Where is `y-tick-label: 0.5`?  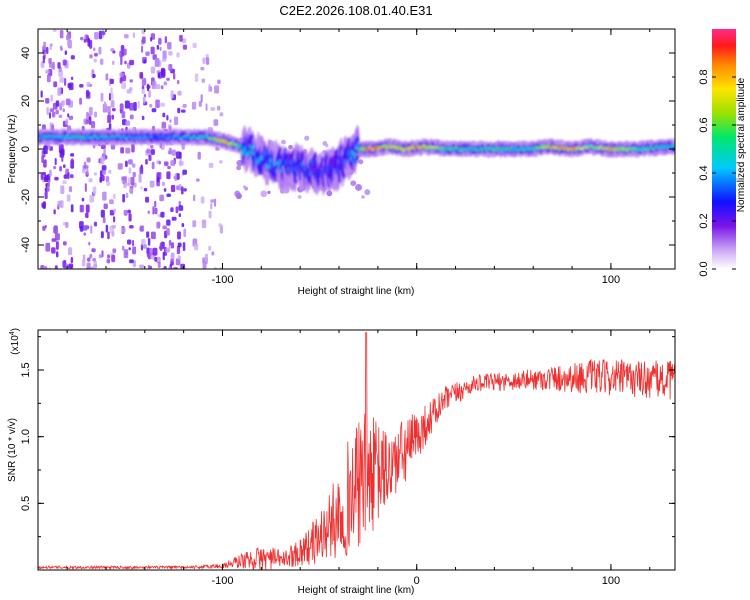 y-tick-label: 0.5 is located at coordinates (26, 503).